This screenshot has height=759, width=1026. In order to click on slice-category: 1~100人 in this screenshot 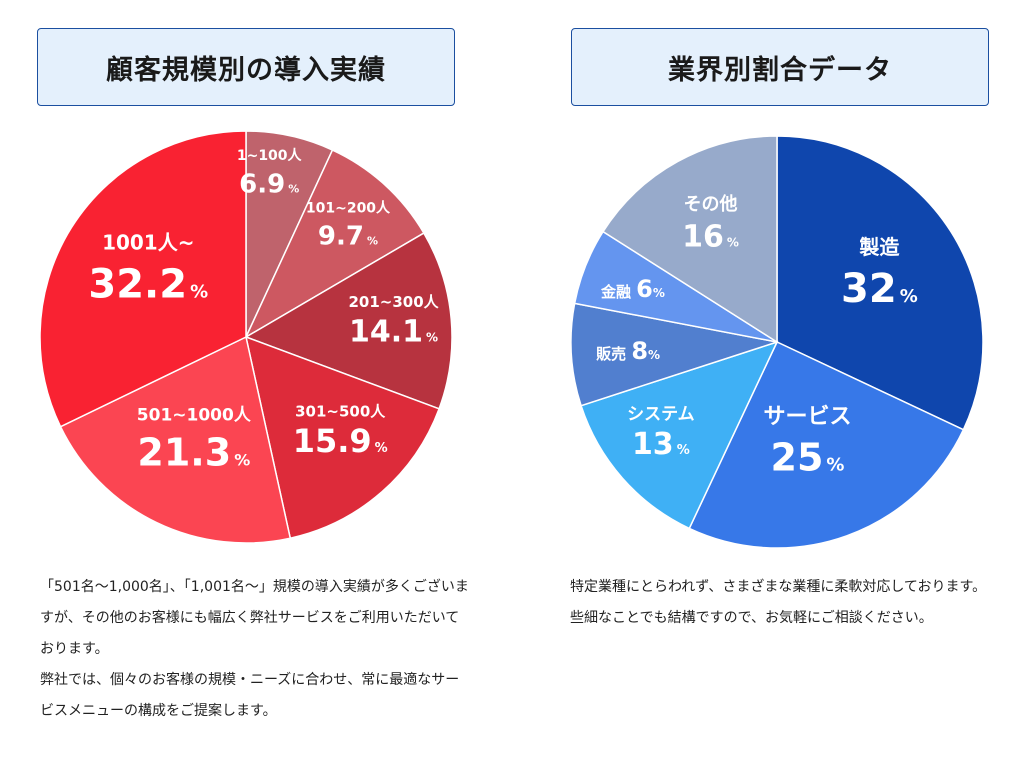, I will do `click(270, 155)`.